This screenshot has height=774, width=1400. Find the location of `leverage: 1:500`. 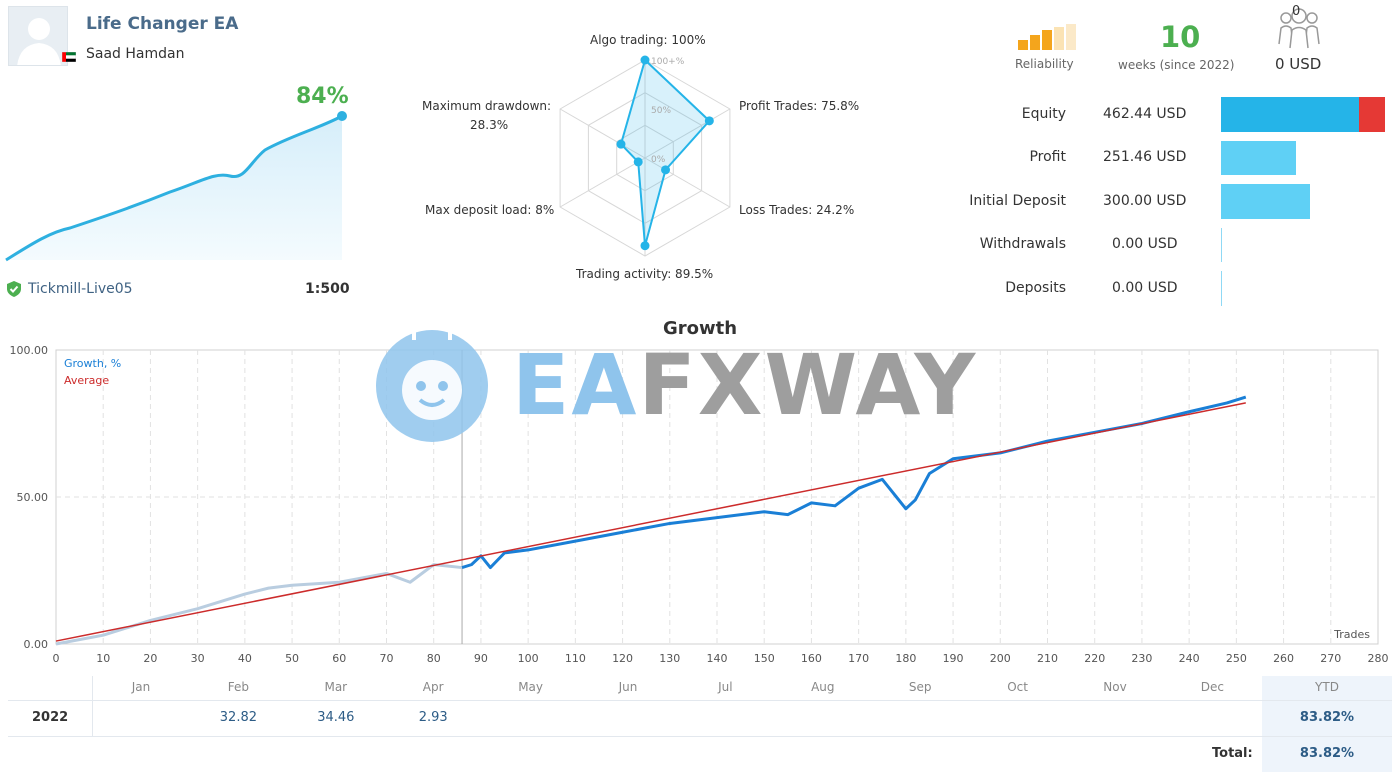

leverage: 1:500 is located at coordinates (327, 289).